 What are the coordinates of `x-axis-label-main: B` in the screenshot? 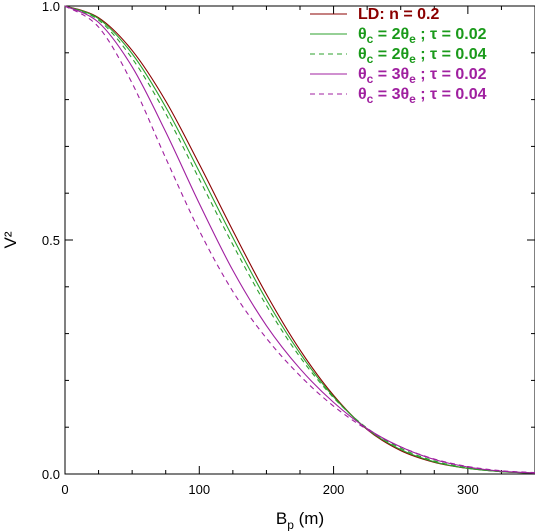 It's located at (281, 518).